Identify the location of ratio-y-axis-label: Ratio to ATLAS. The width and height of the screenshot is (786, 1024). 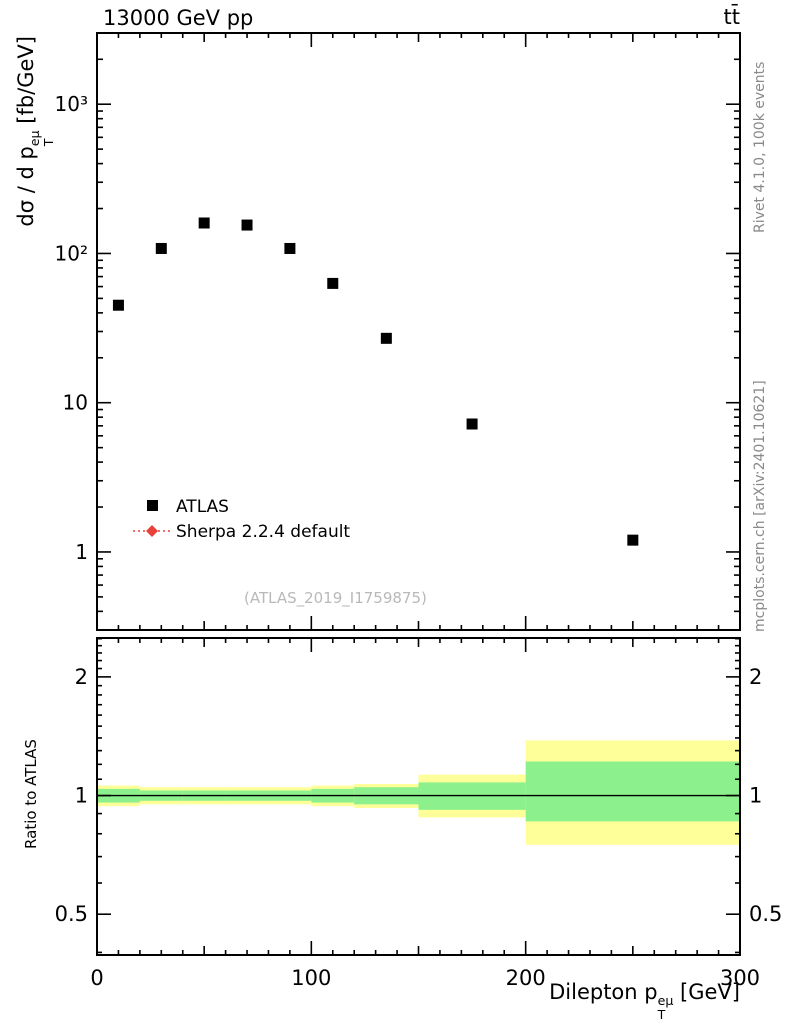
(31, 794).